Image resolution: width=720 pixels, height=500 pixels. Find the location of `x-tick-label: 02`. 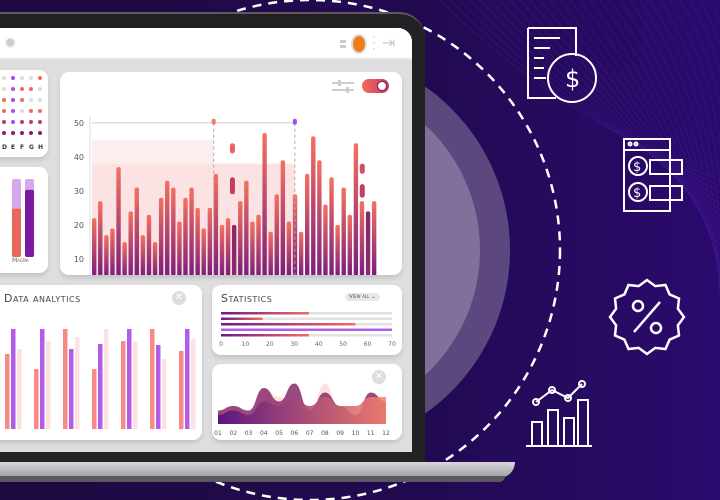

x-tick-label: 02 is located at coordinates (233, 433).